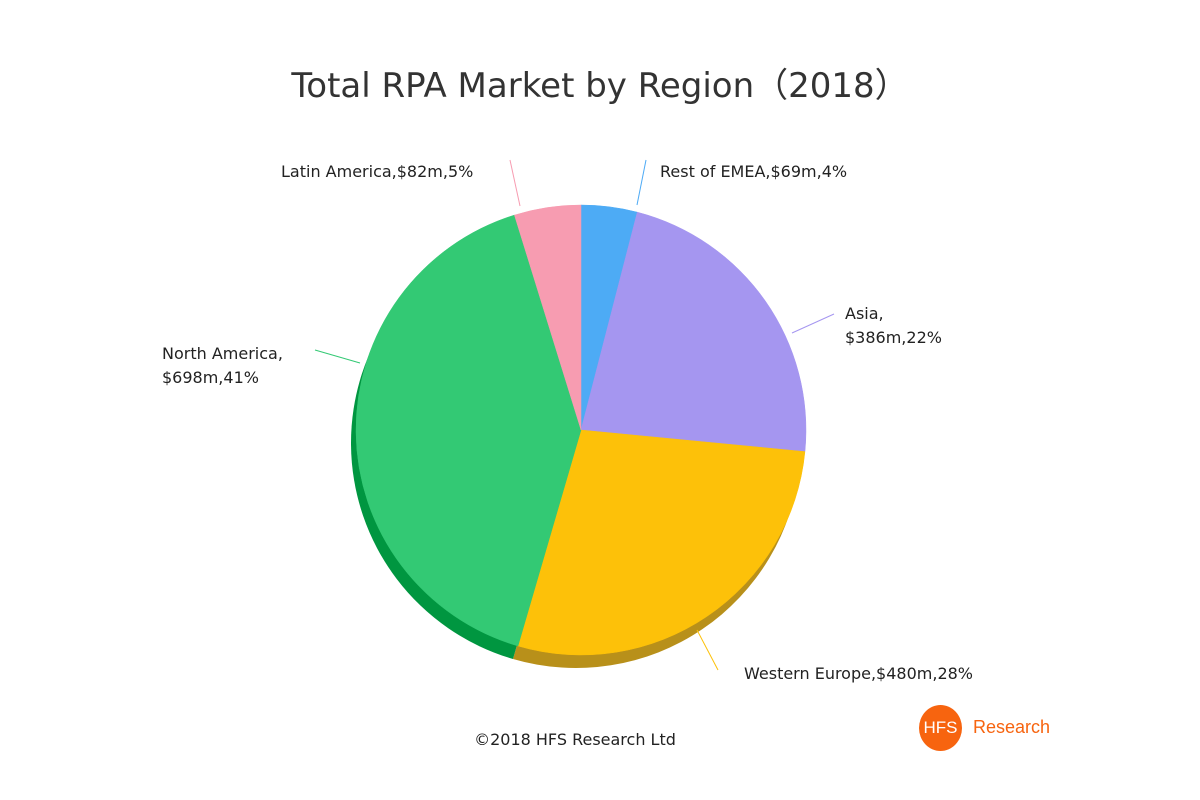 This screenshot has width=1200, height=800. What do you see at coordinates (222, 353) in the screenshot?
I see `label-north-america-name: North America,` at bounding box center [222, 353].